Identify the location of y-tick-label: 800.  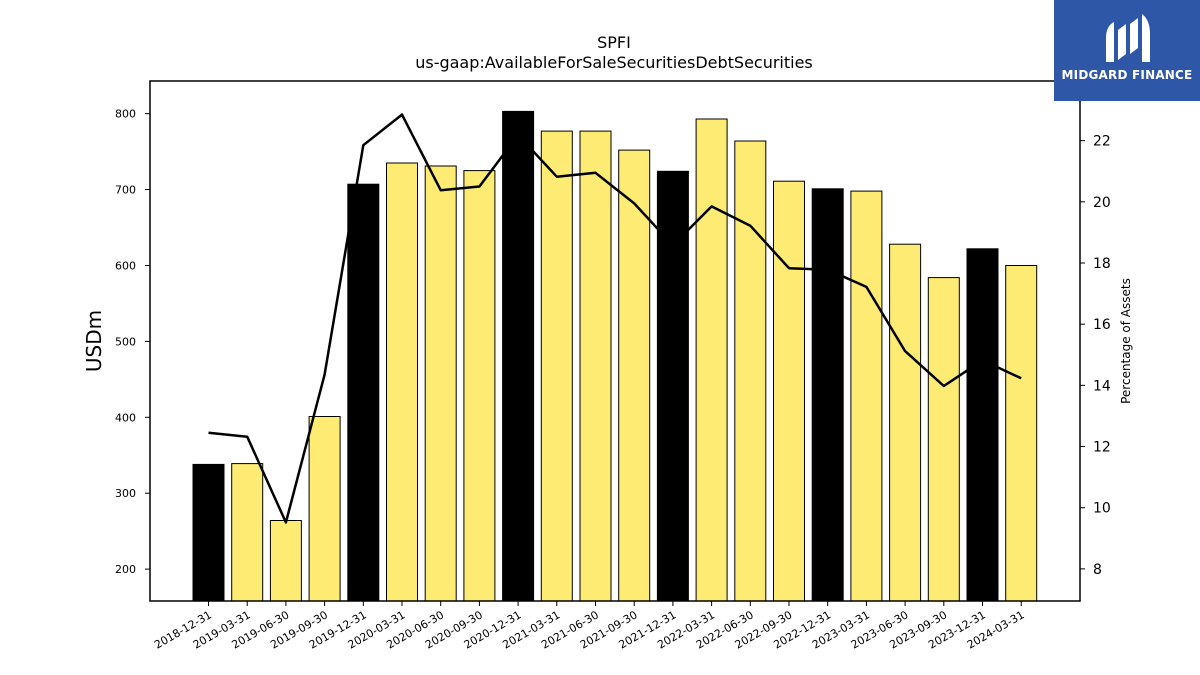
(125, 114).